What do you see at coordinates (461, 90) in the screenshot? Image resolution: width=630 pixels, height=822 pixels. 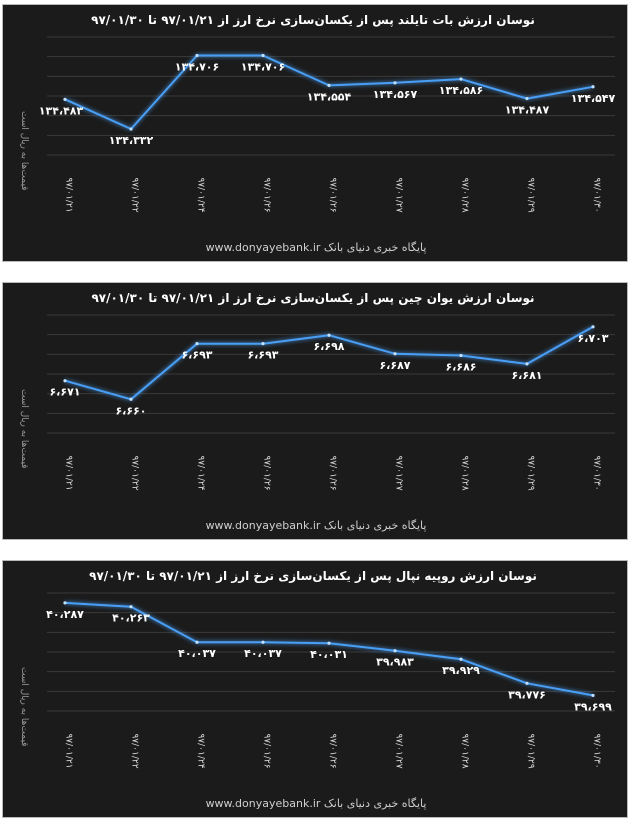 I see `data-label: ۱۳۴،۵۸۶` at bounding box center [461, 90].